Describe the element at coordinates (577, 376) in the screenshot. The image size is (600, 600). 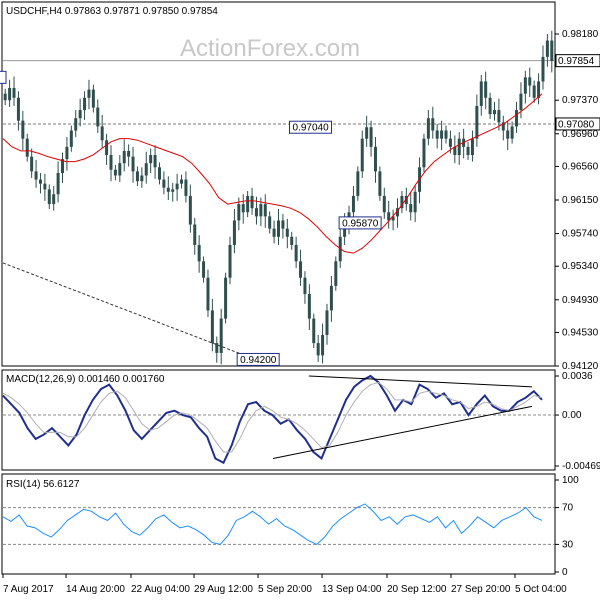
I see `y-tick-label: 0.0036` at that location.